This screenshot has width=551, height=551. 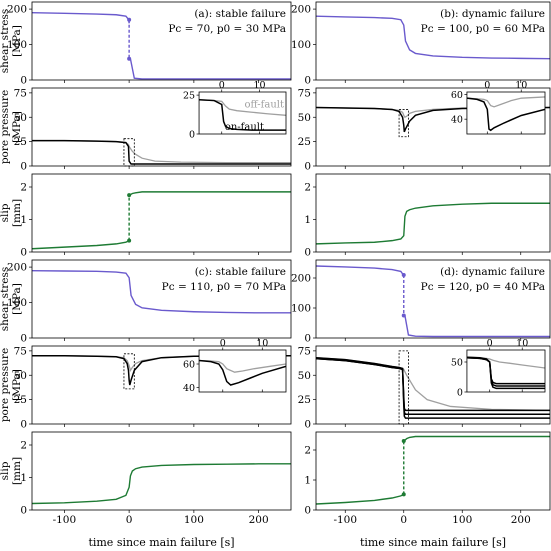 I want to click on panel-d-slip-ytick-label: 2, so click(x=307, y=451).